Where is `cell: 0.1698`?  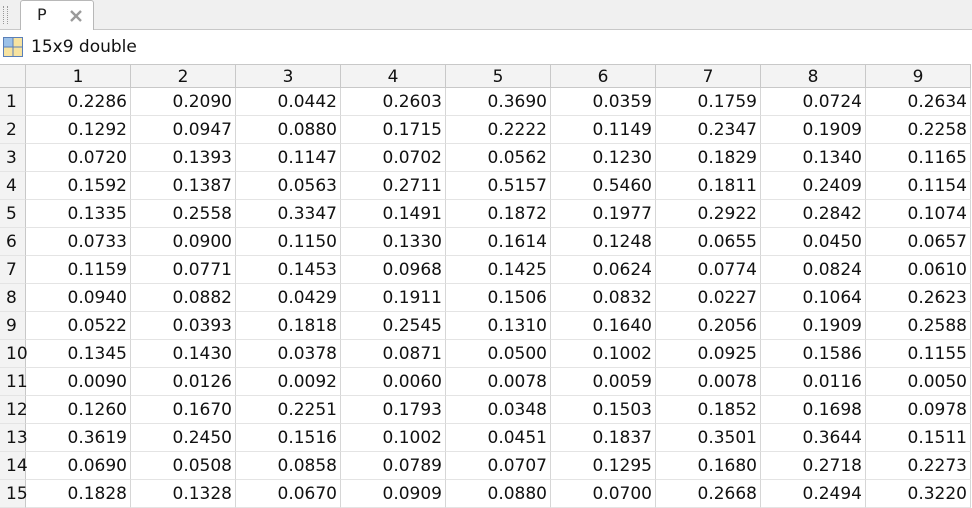
cell: 0.1698 is located at coordinates (813, 410).